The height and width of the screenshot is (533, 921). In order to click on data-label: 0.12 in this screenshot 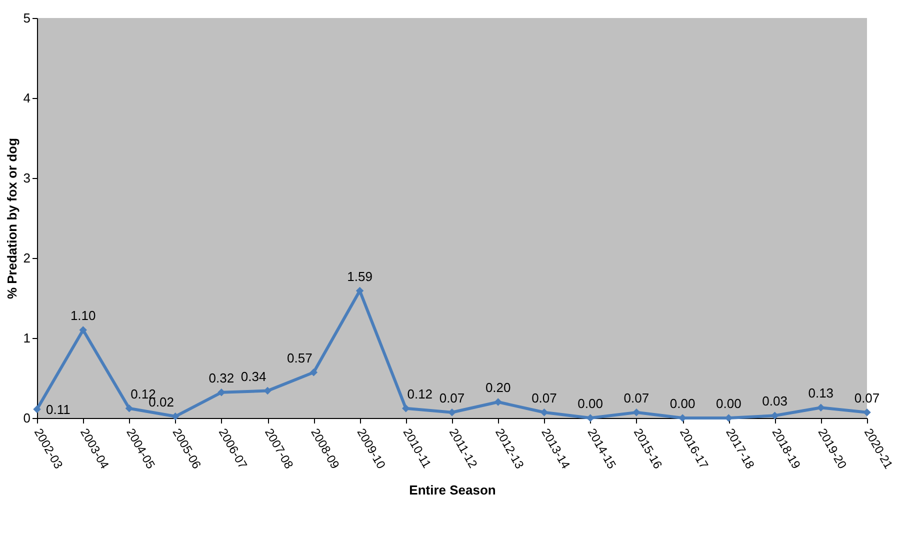, I will do `click(420, 394)`.